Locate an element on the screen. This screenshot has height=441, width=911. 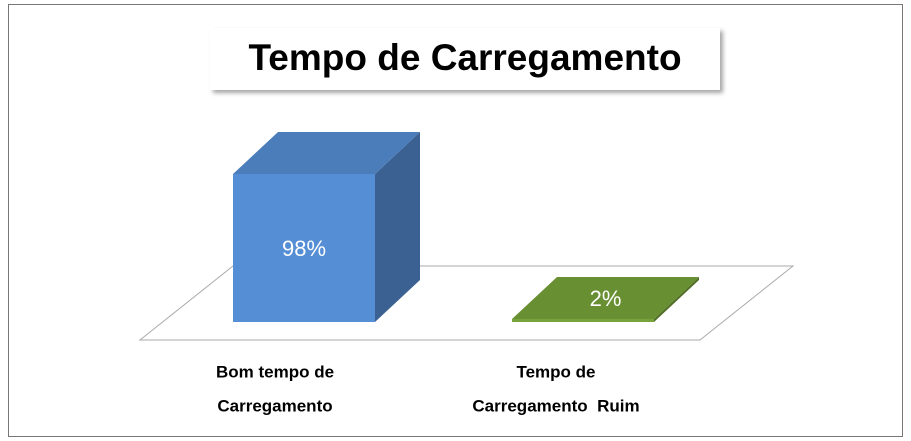
x-tick-label: Carregamento is located at coordinates (274, 405).